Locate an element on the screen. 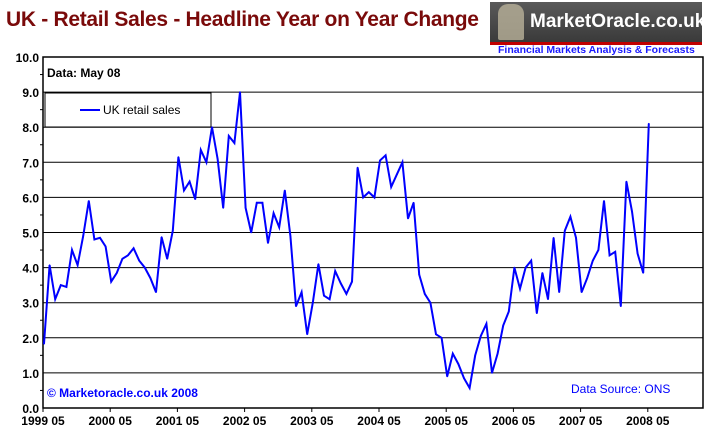 The image size is (711, 435). y-tick-label: 5.0 is located at coordinates (30, 234).